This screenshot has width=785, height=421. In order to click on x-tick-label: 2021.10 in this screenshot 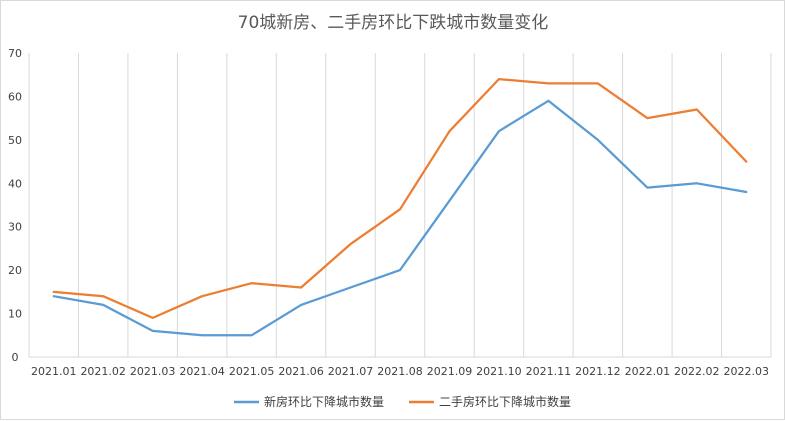, I will do `click(499, 371)`.